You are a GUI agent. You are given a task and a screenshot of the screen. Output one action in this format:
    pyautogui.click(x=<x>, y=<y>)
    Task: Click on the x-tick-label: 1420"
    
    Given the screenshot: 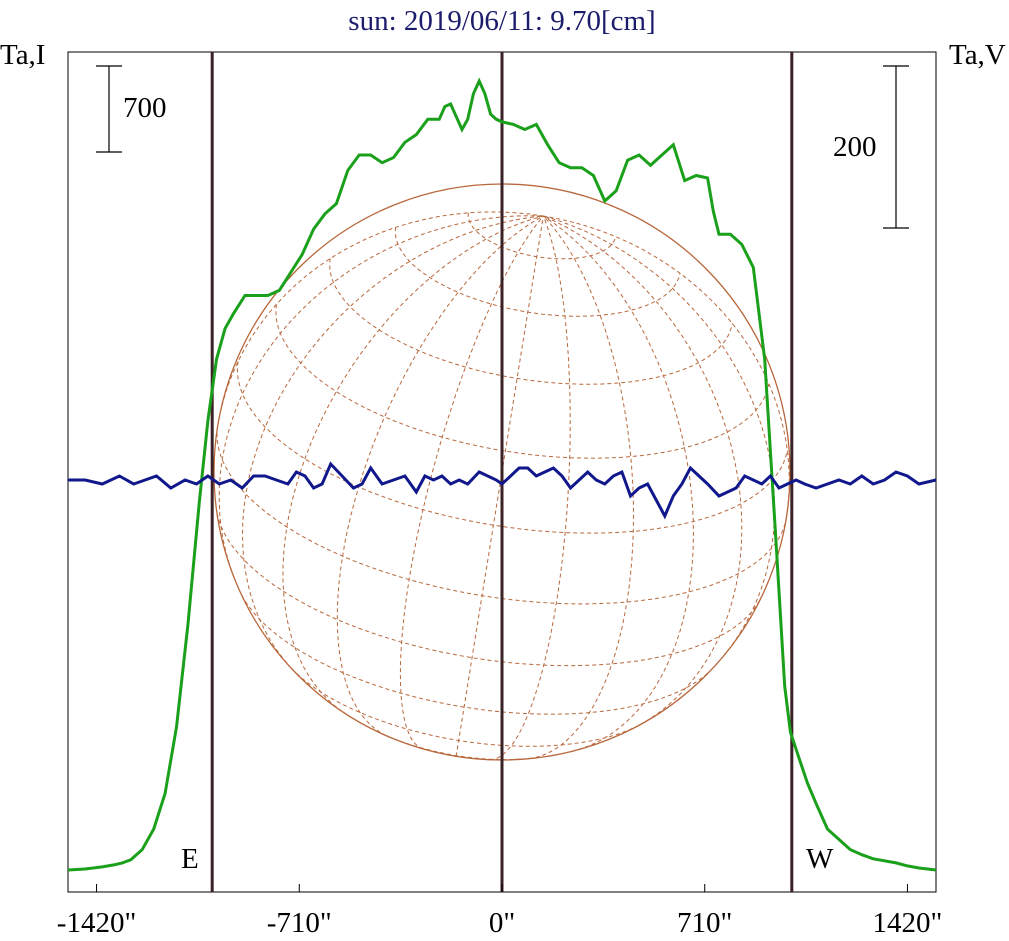 What is the action you would take?
    pyautogui.click(x=908, y=923)
    